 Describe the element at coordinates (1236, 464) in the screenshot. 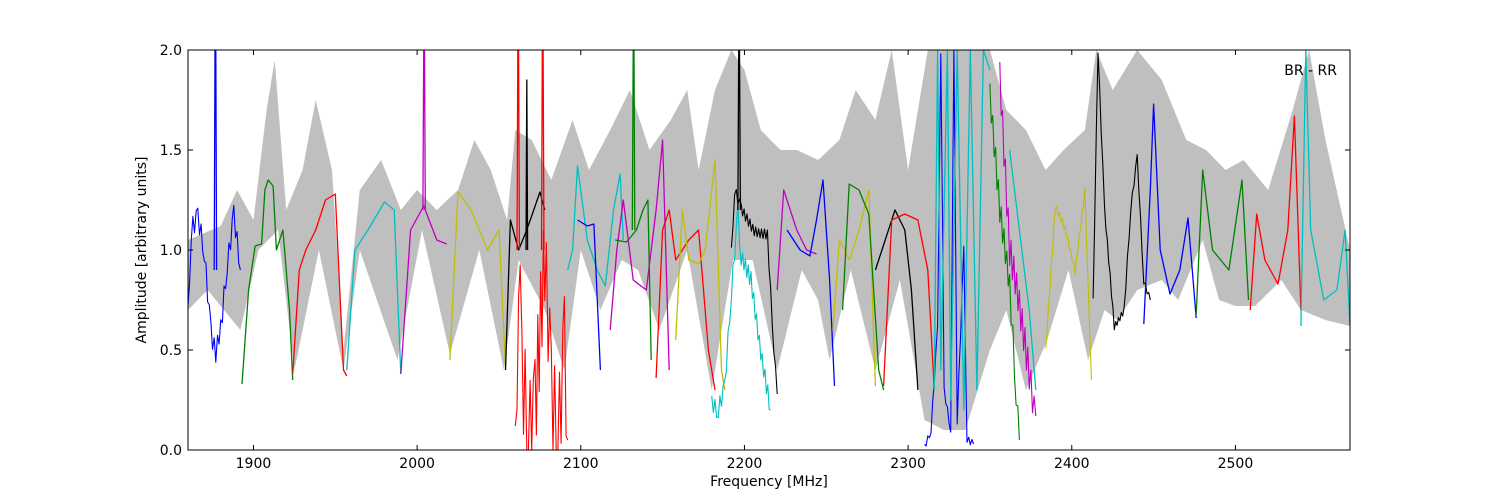

I see `x-tick-label: 2500` at that location.